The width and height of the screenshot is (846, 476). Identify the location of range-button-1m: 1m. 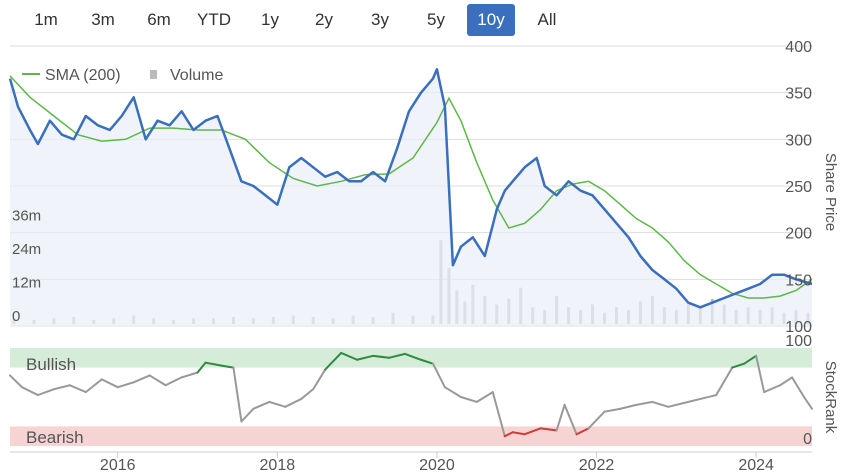
(46, 19).